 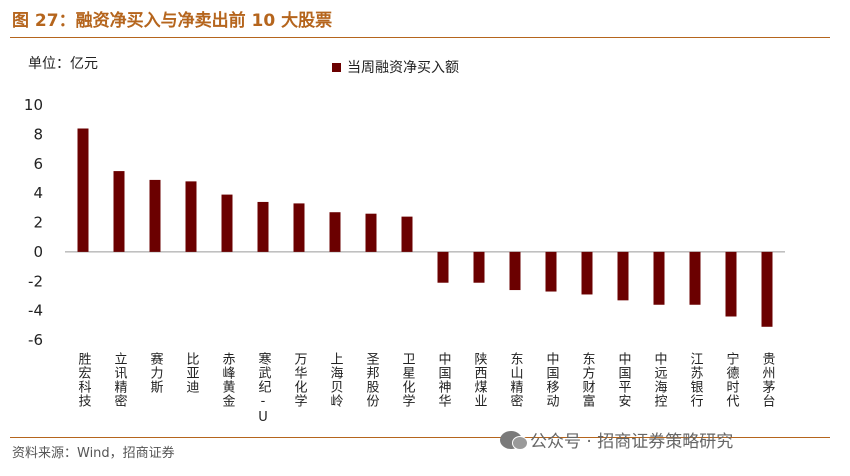 What do you see at coordinates (38, 164) in the screenshot?
I see `y-tick-label: 6` at bounding box center [38, 164].